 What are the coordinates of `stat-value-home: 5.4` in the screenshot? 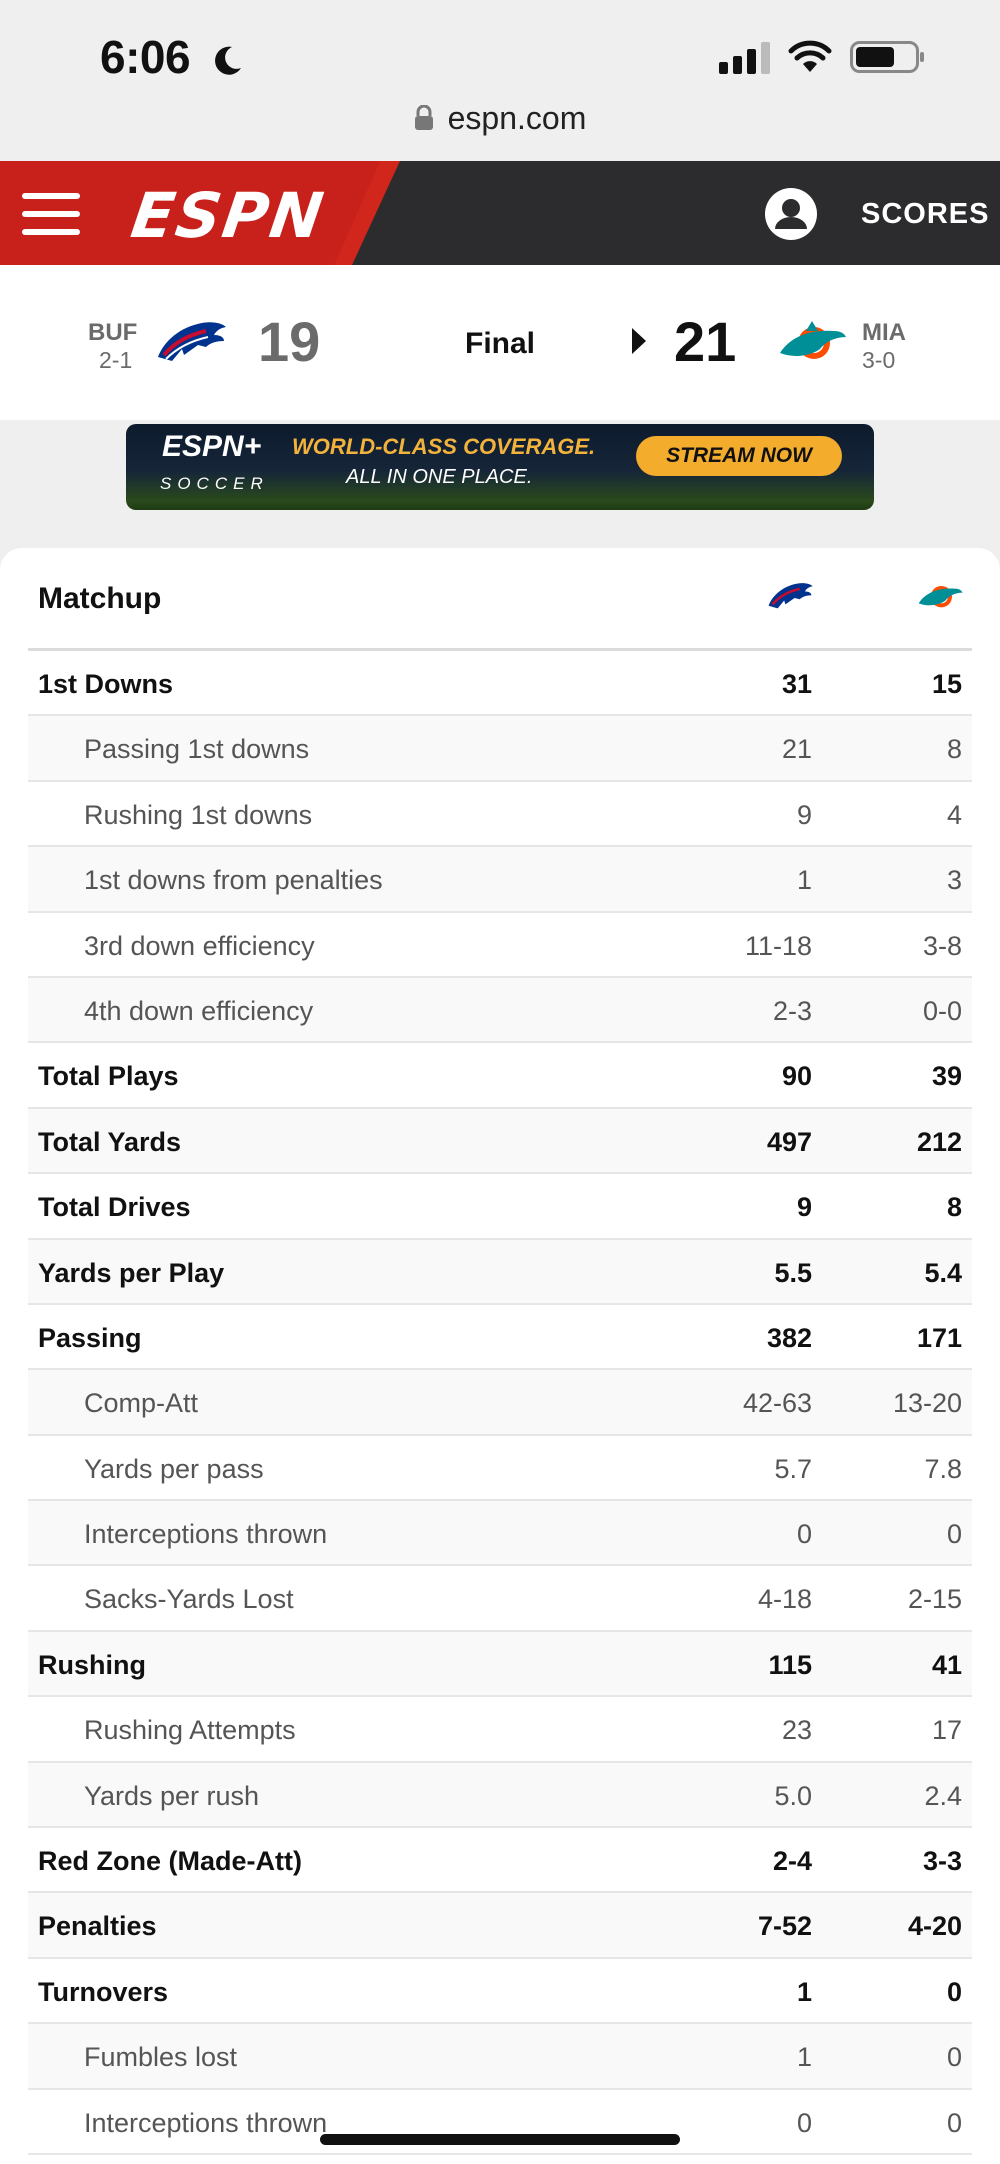 It's located at (943, 1272).